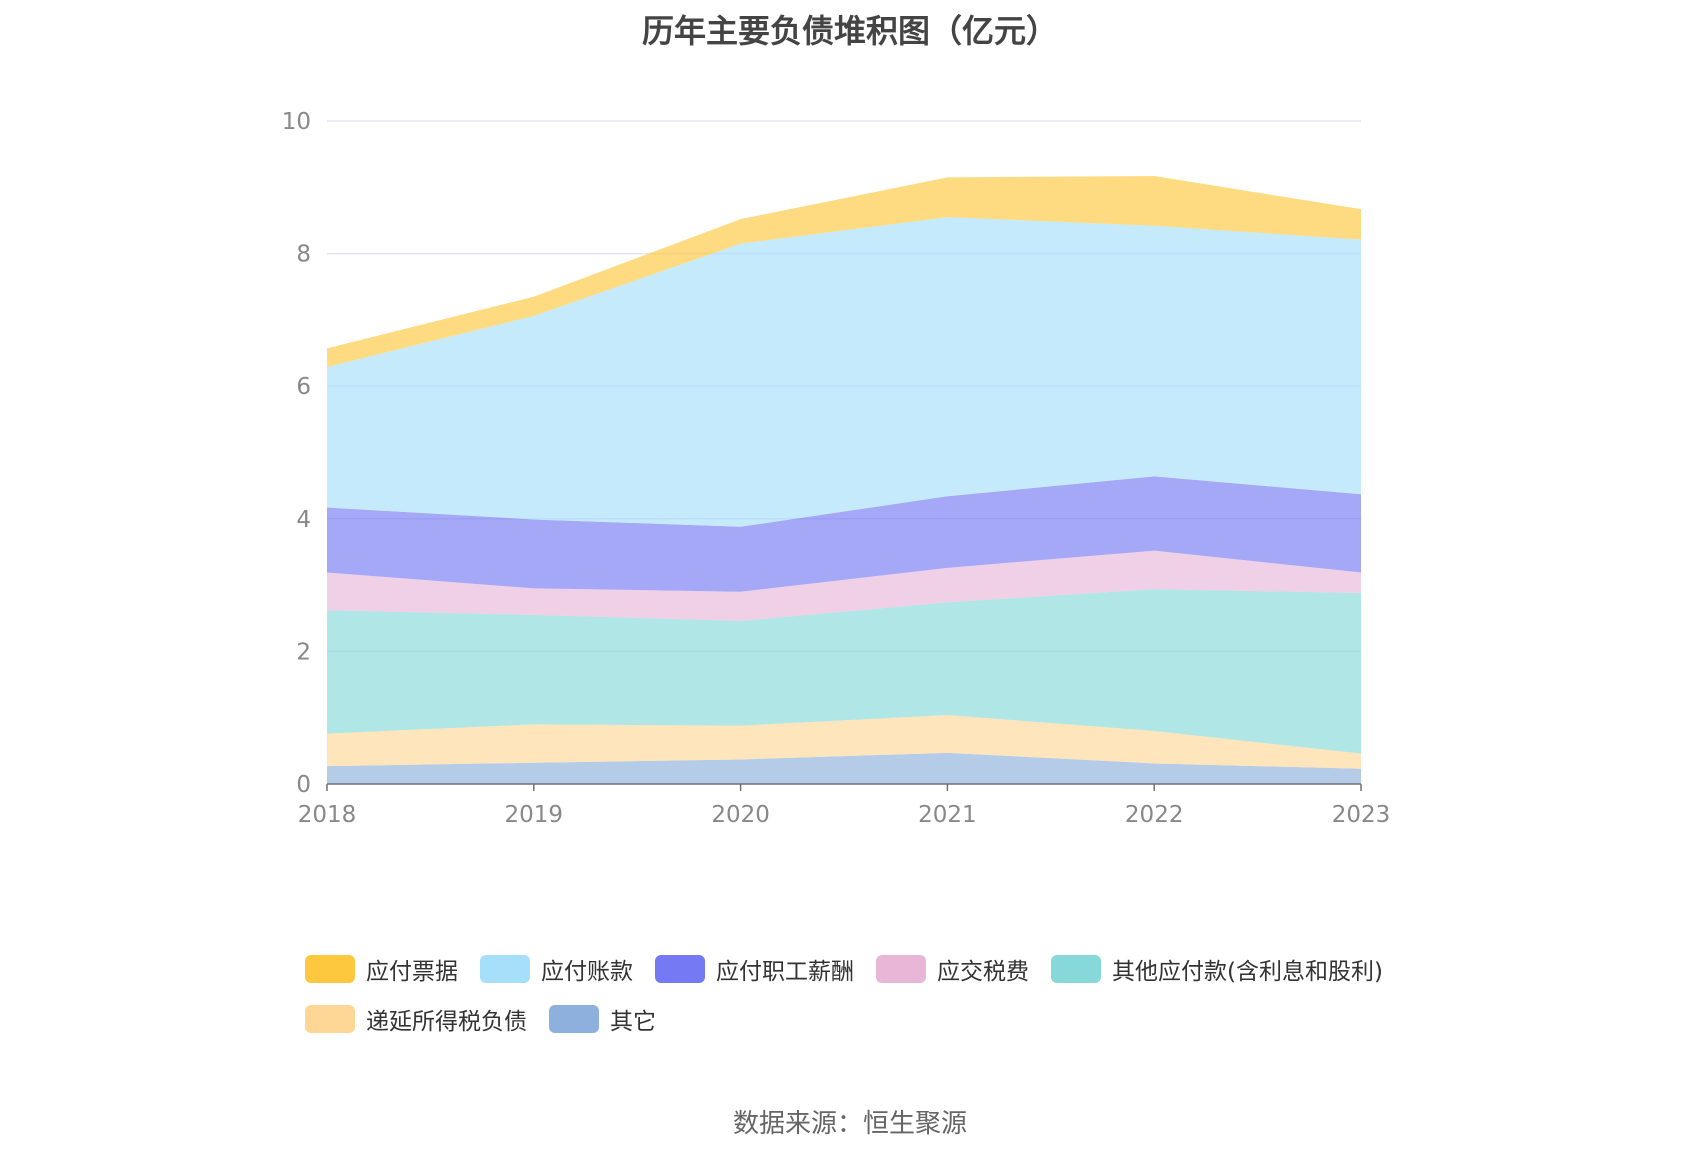 The height and width of the screenshot is (1150, 1700). I want to click on legend-item: 递延所得税负债, so click(416, 1019).